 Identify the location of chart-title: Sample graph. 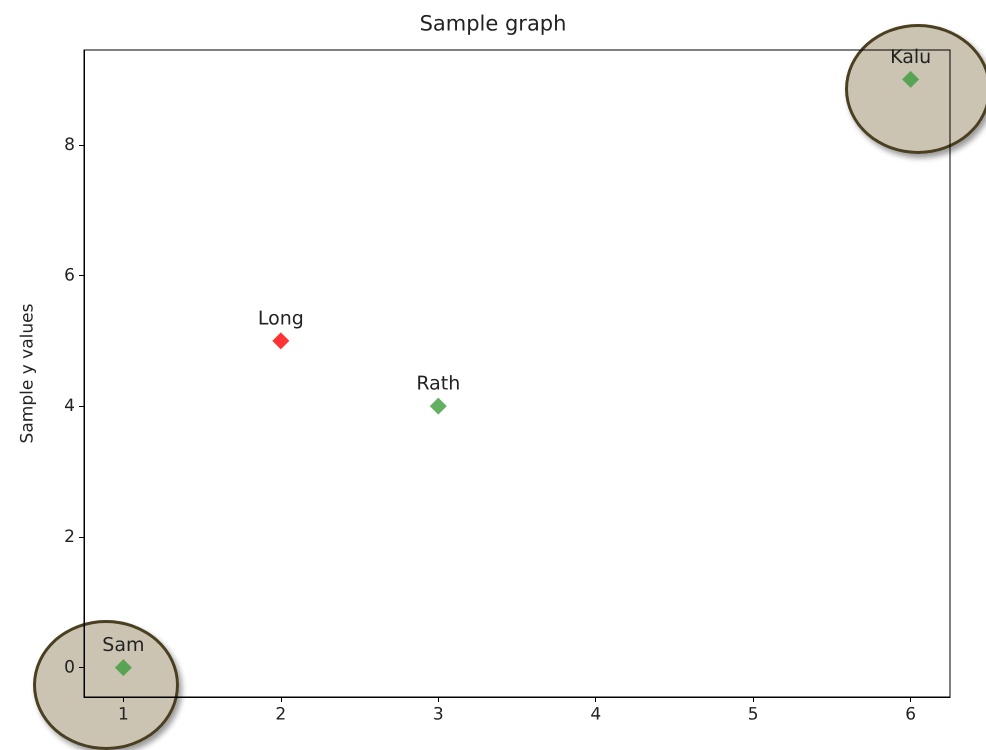
(493, 24).